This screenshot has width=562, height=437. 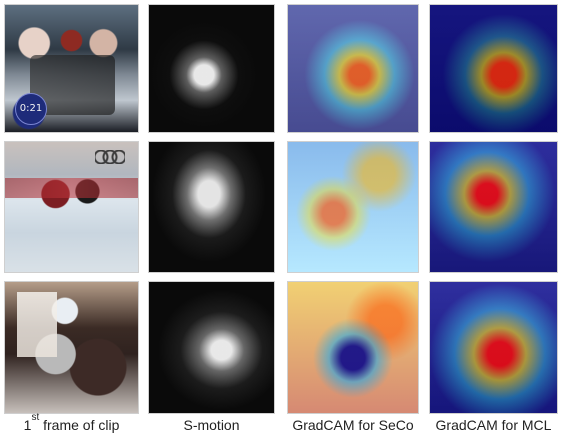 What do you see at coordinates (35, 418) in the screenshot?
I see `caption-first-frame-sup: st` at bounding box center [35, 418].